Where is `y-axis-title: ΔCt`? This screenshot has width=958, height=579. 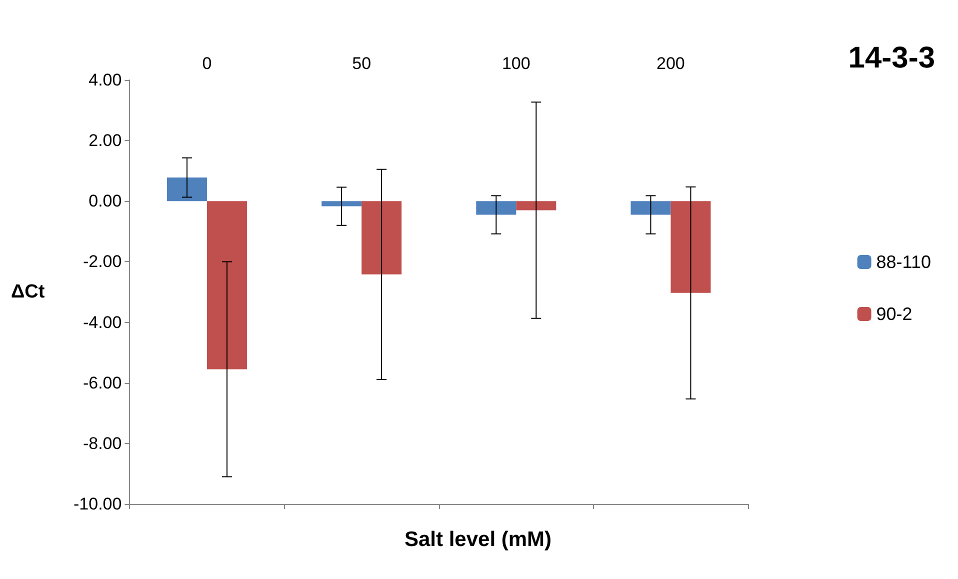
y-axis-title: ΔCt is located at coordinates (28, 292).